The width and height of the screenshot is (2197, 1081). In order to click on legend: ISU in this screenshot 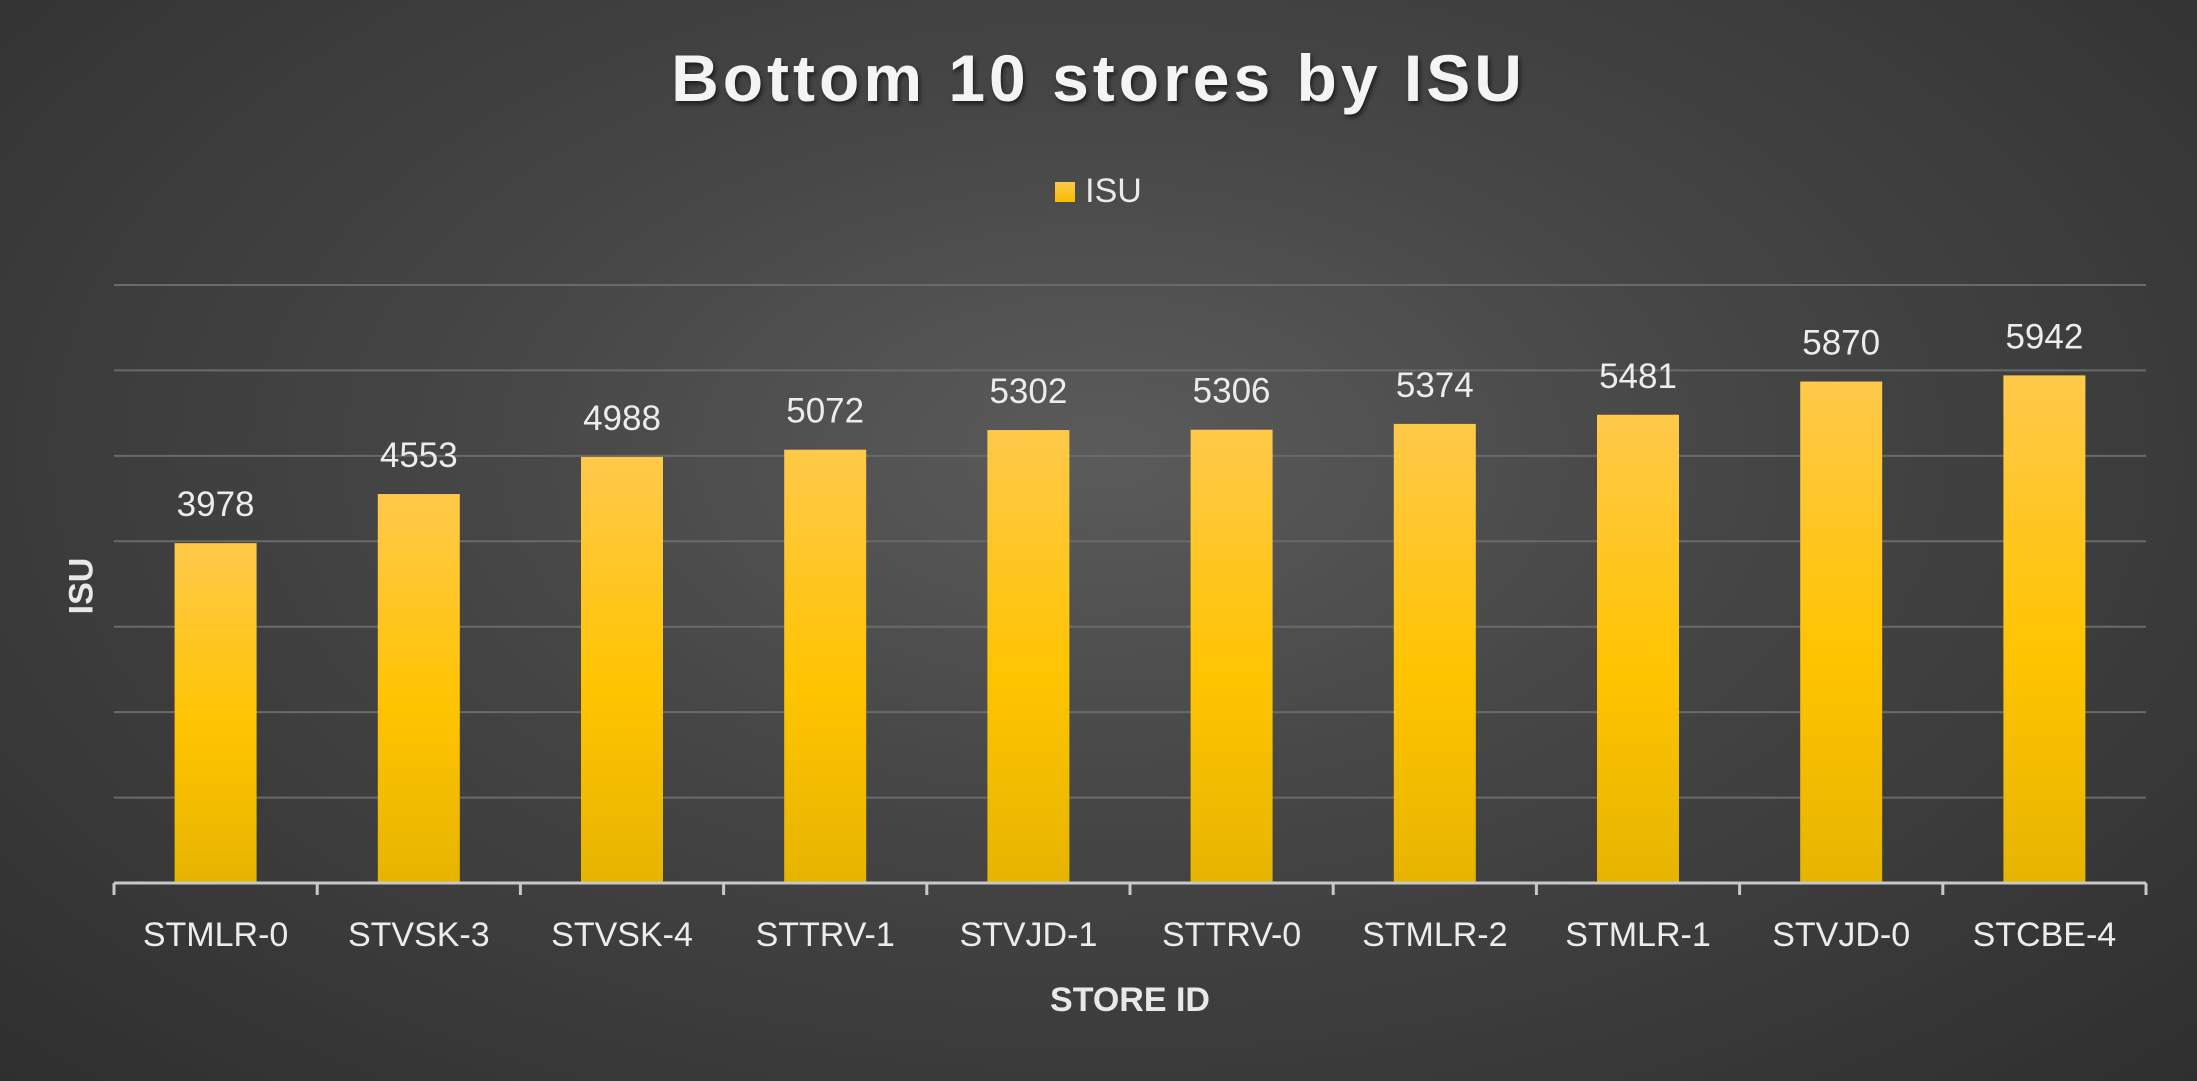, I will do `click(1098, 191)`.